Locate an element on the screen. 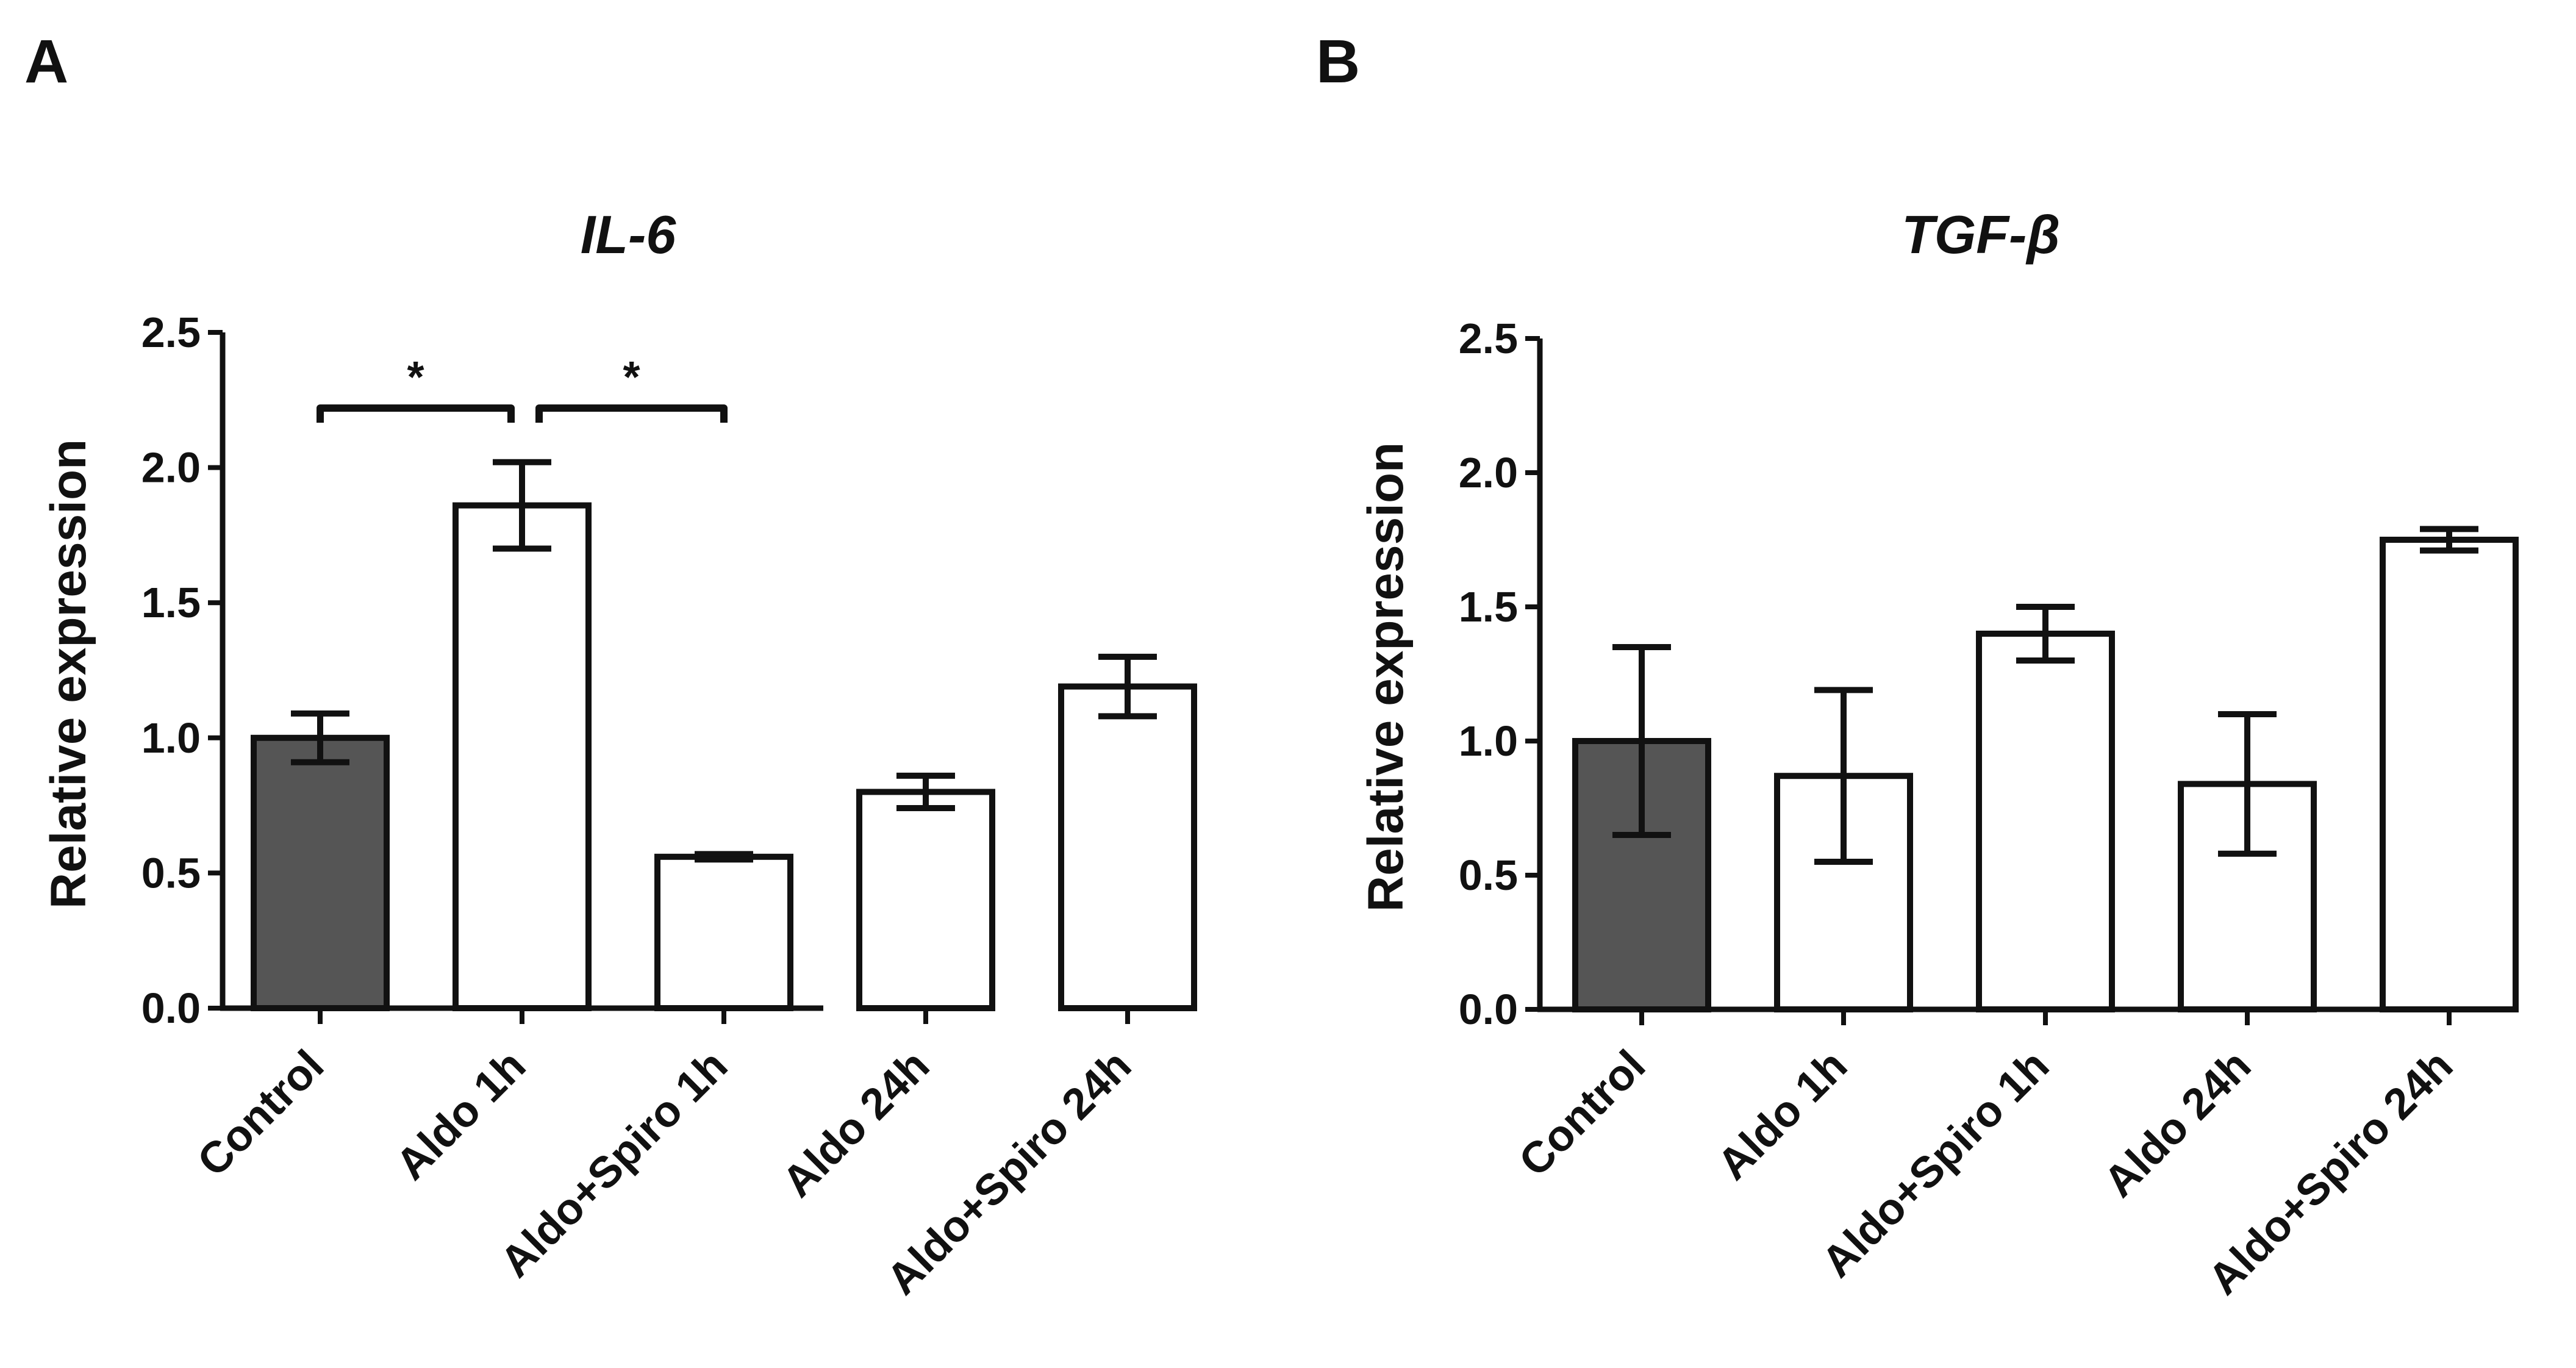 This screenshot has width=2576, height=1368. significance-label-a-0: * is located at coordinates (415, 377).